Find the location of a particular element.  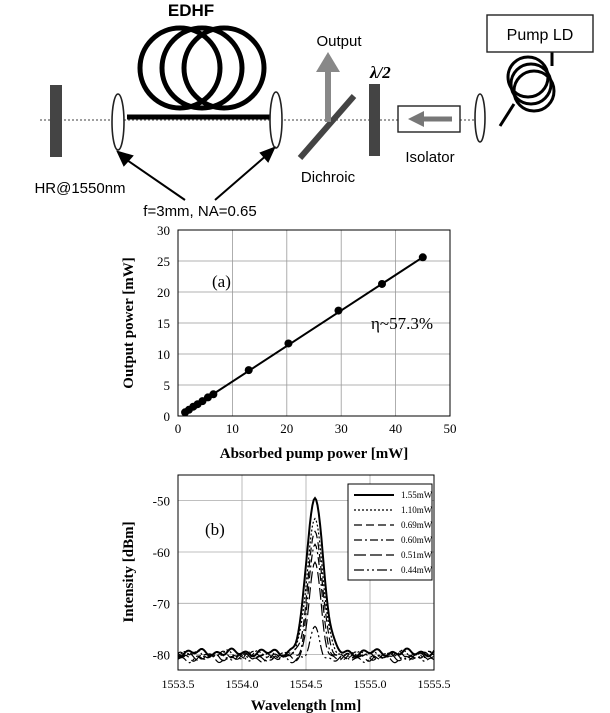

panel-a-xtick-label: 10 is located at coordinates (232, 428).